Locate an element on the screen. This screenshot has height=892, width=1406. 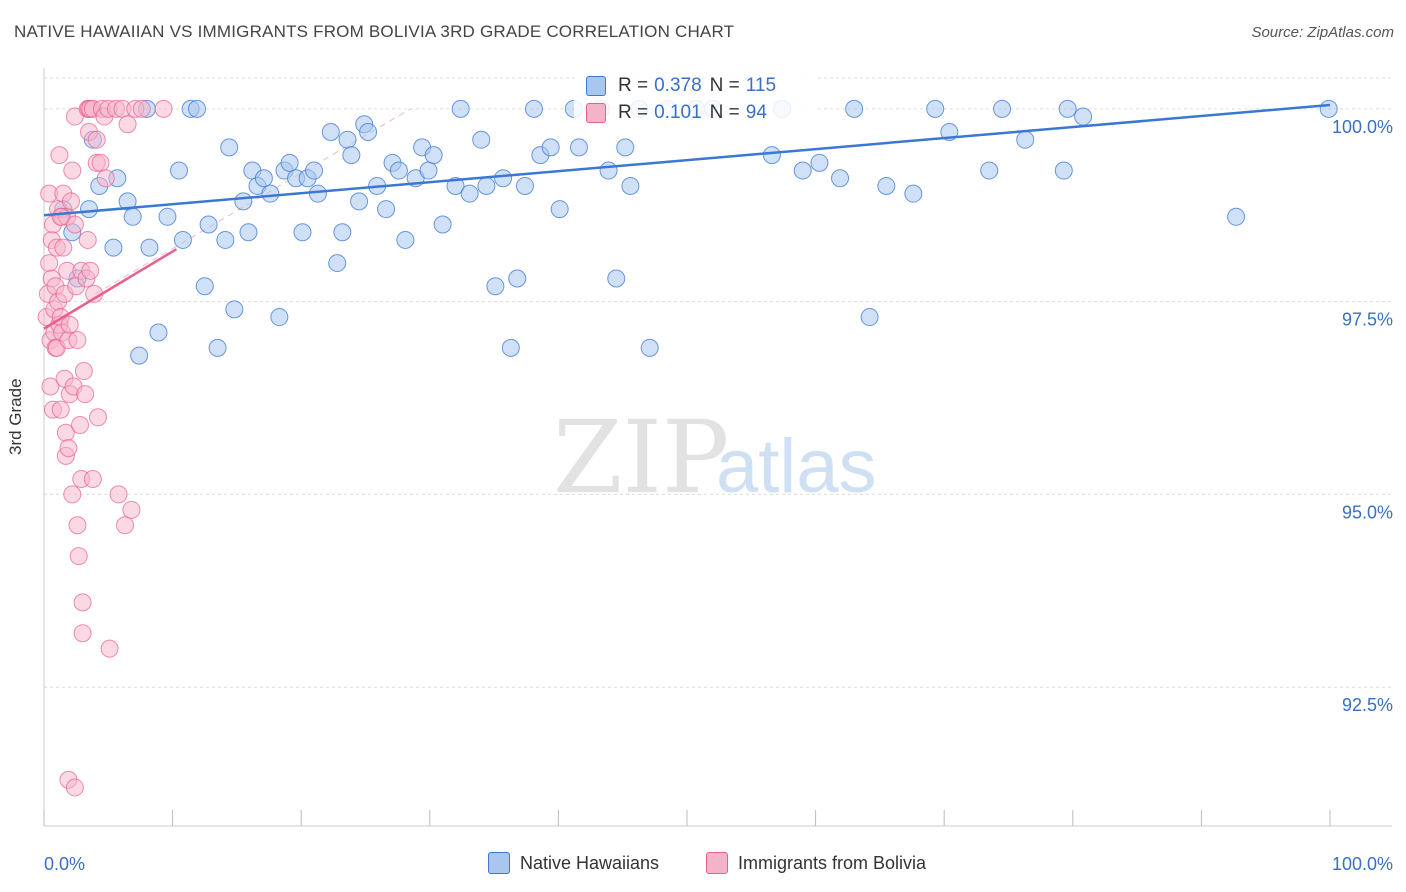
stats-row-immigrants-bolivia: R = 0.101 N = 94 is located at coordinates (680, 113).